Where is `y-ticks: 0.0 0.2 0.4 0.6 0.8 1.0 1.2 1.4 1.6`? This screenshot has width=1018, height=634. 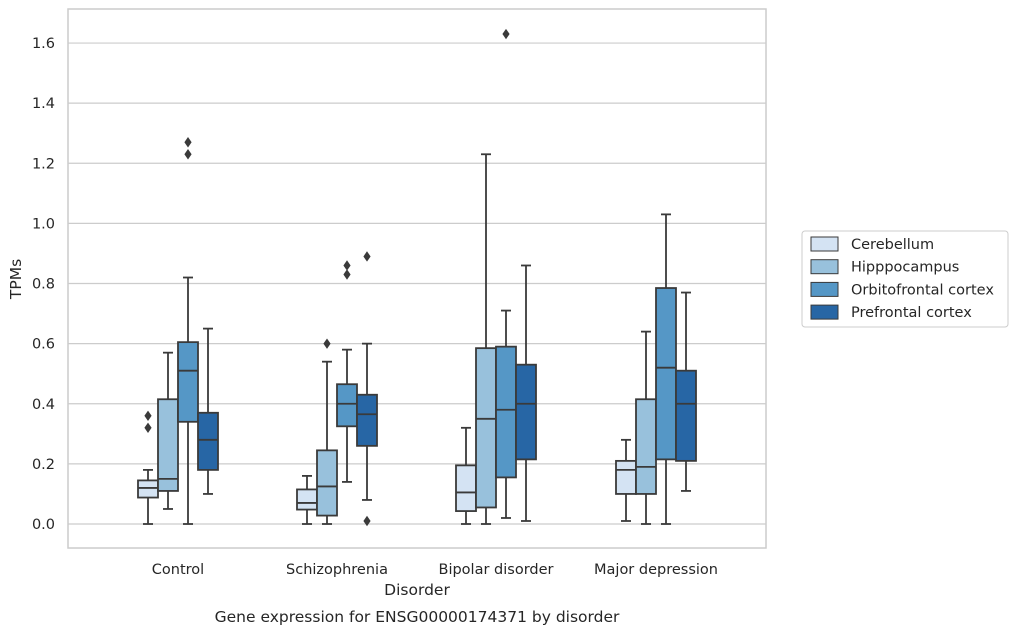 y-ticks: 0.0 0.2 0.4 0.6 0.8 1.0 1.2 1.4 1.6 is located at coordinates (43, 284).